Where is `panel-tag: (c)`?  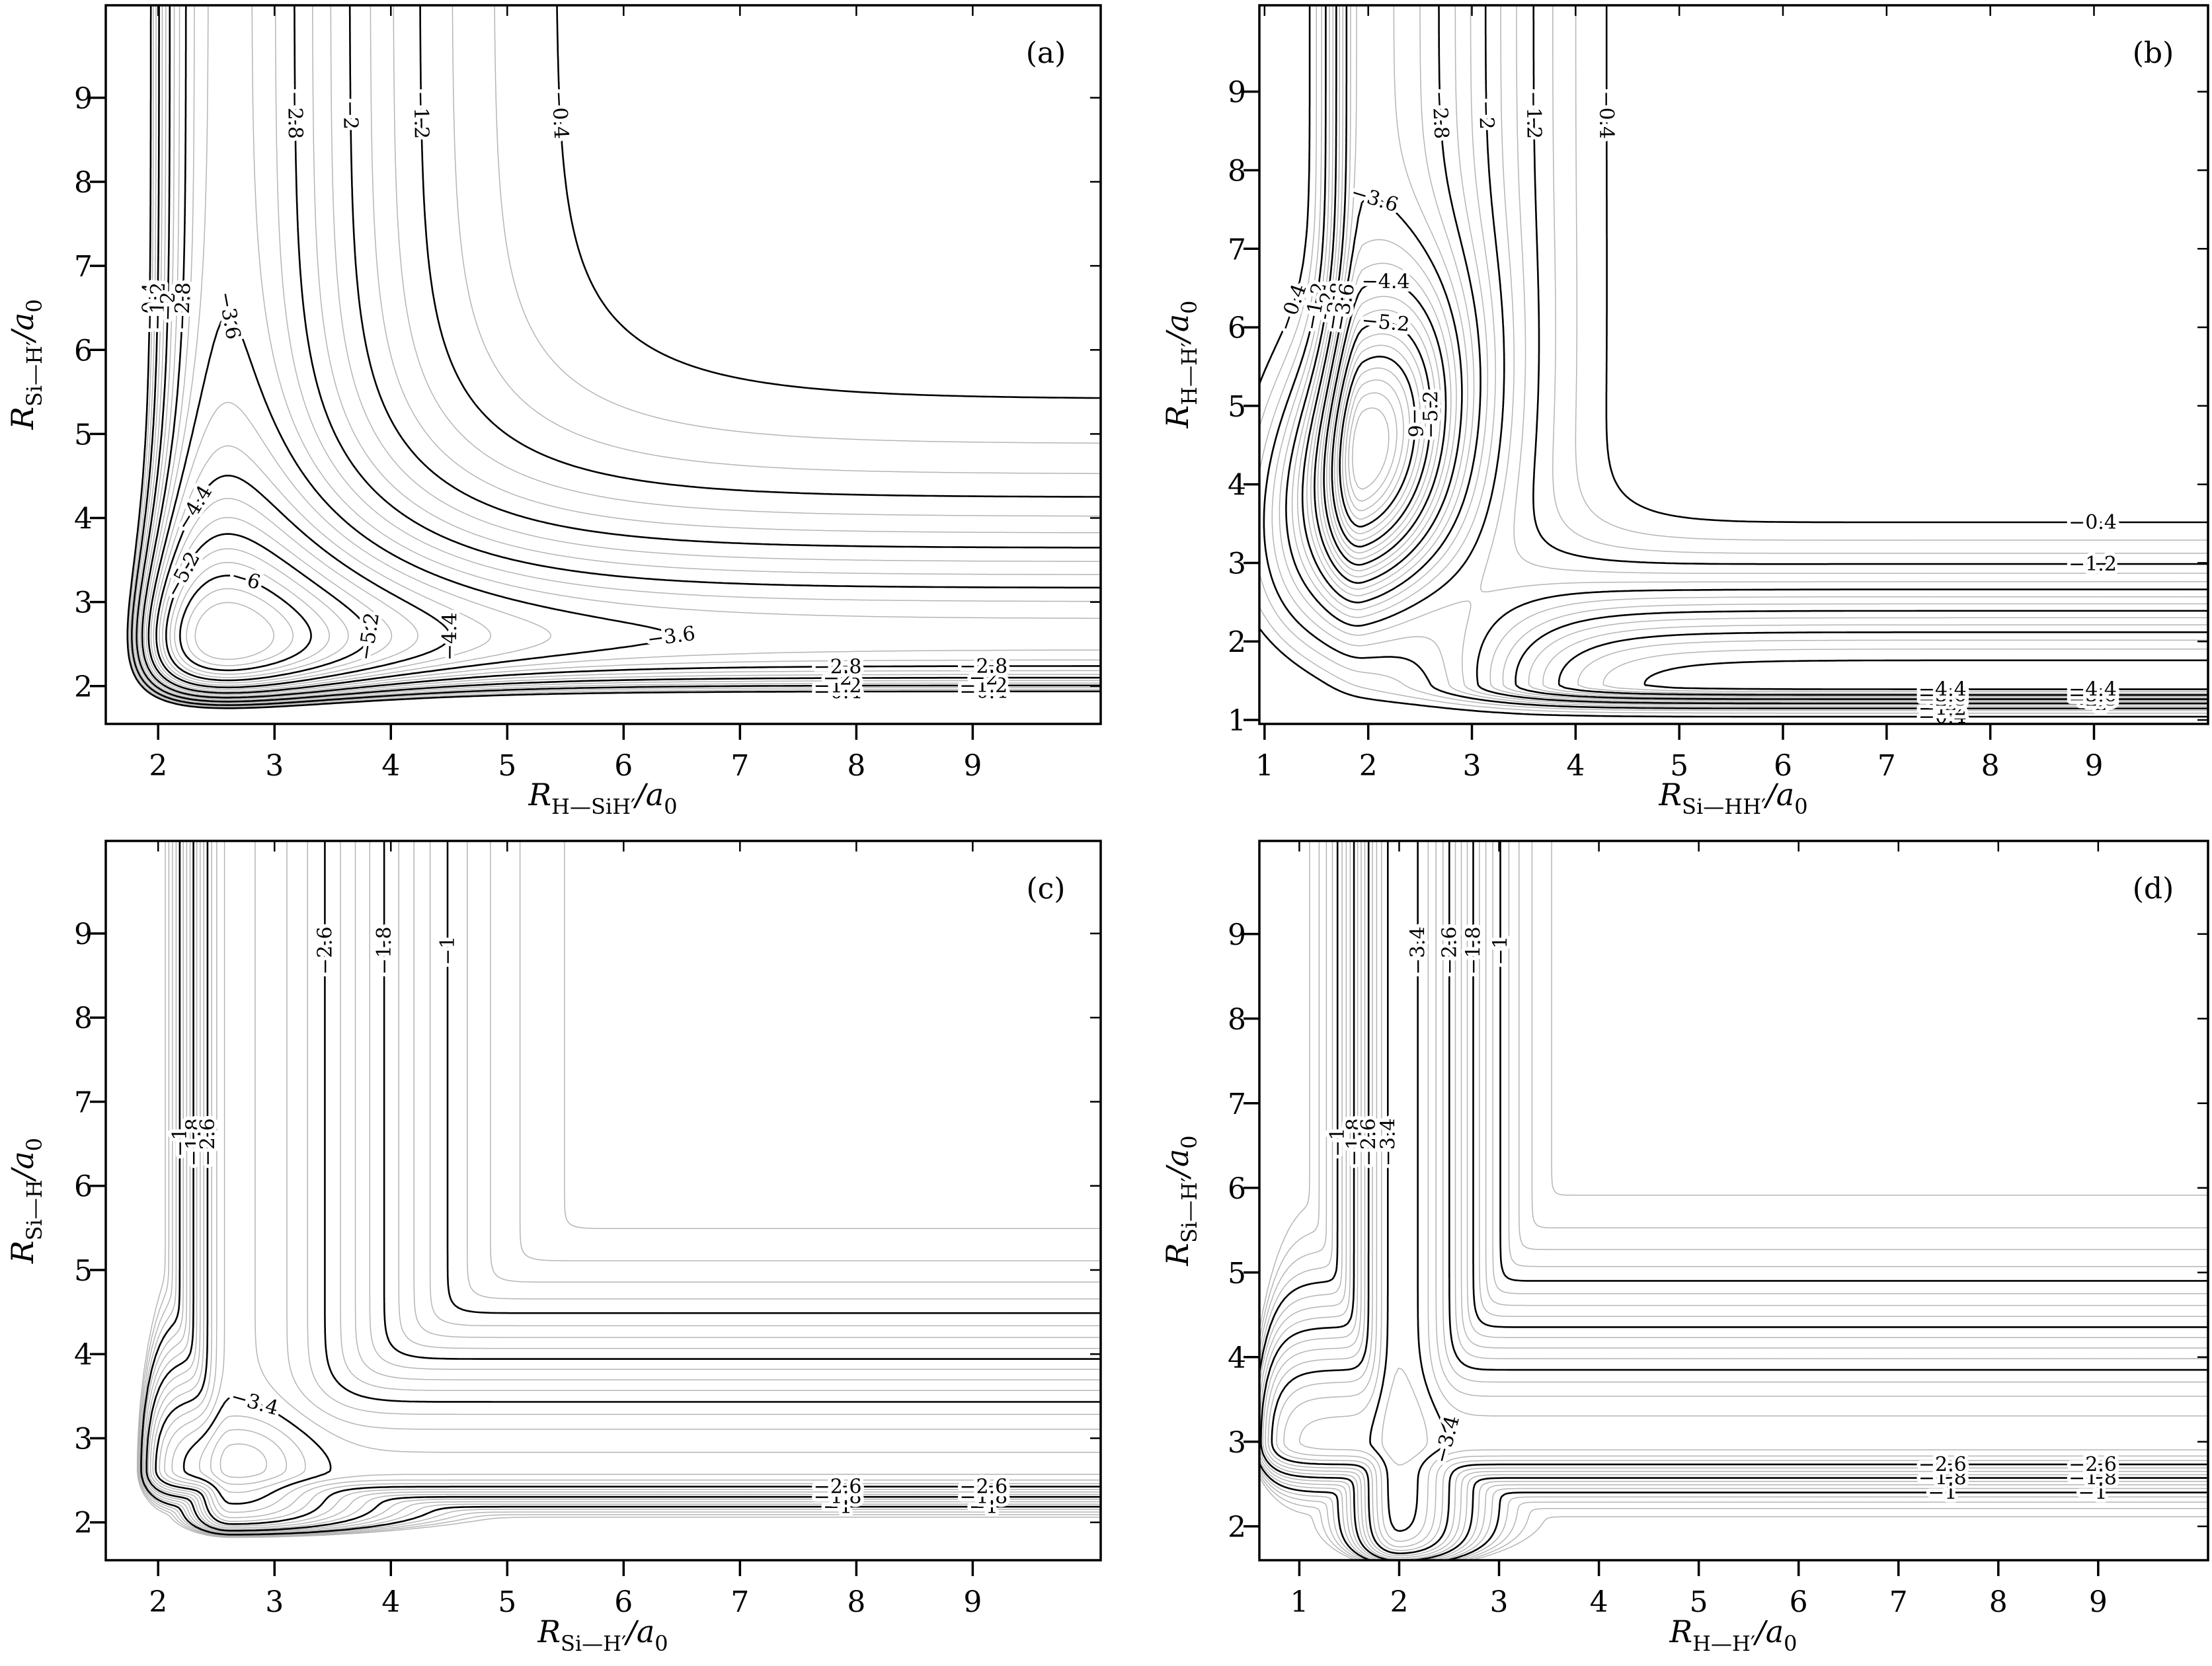 panel-tag: (c) is located at coordinates (1046, 889).